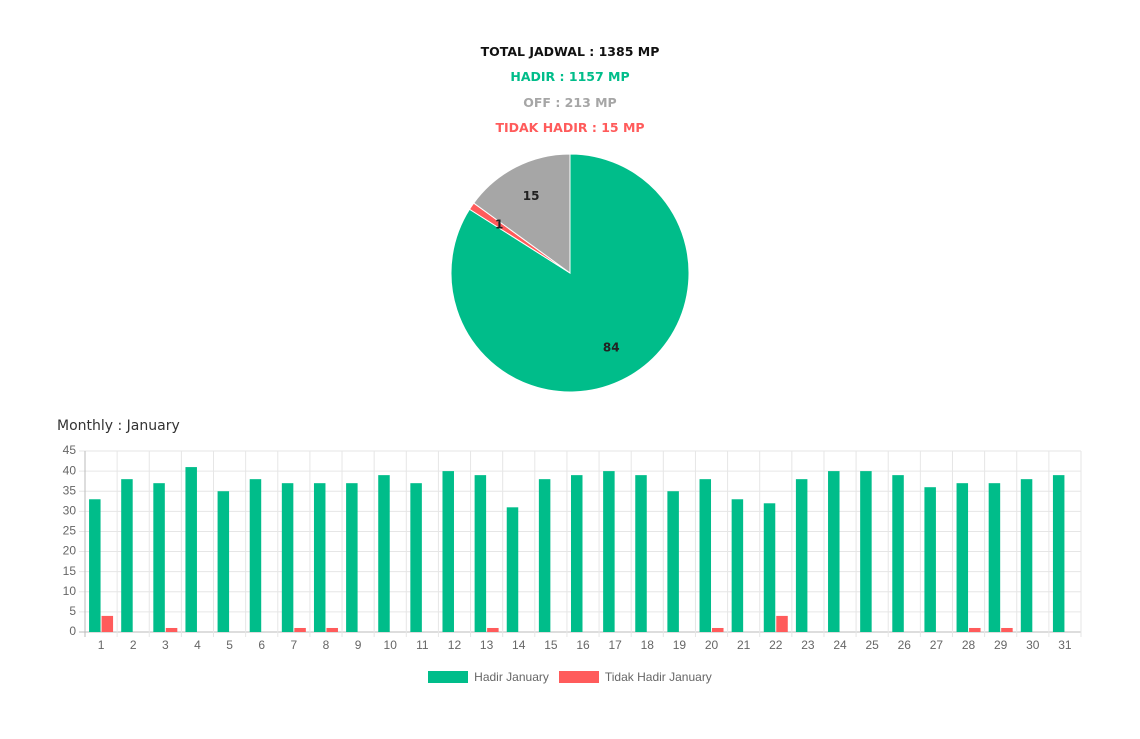 The width and height of the screenshot is (1140, 739). I want to click on x-tick-label: 16, so click(583, 645).